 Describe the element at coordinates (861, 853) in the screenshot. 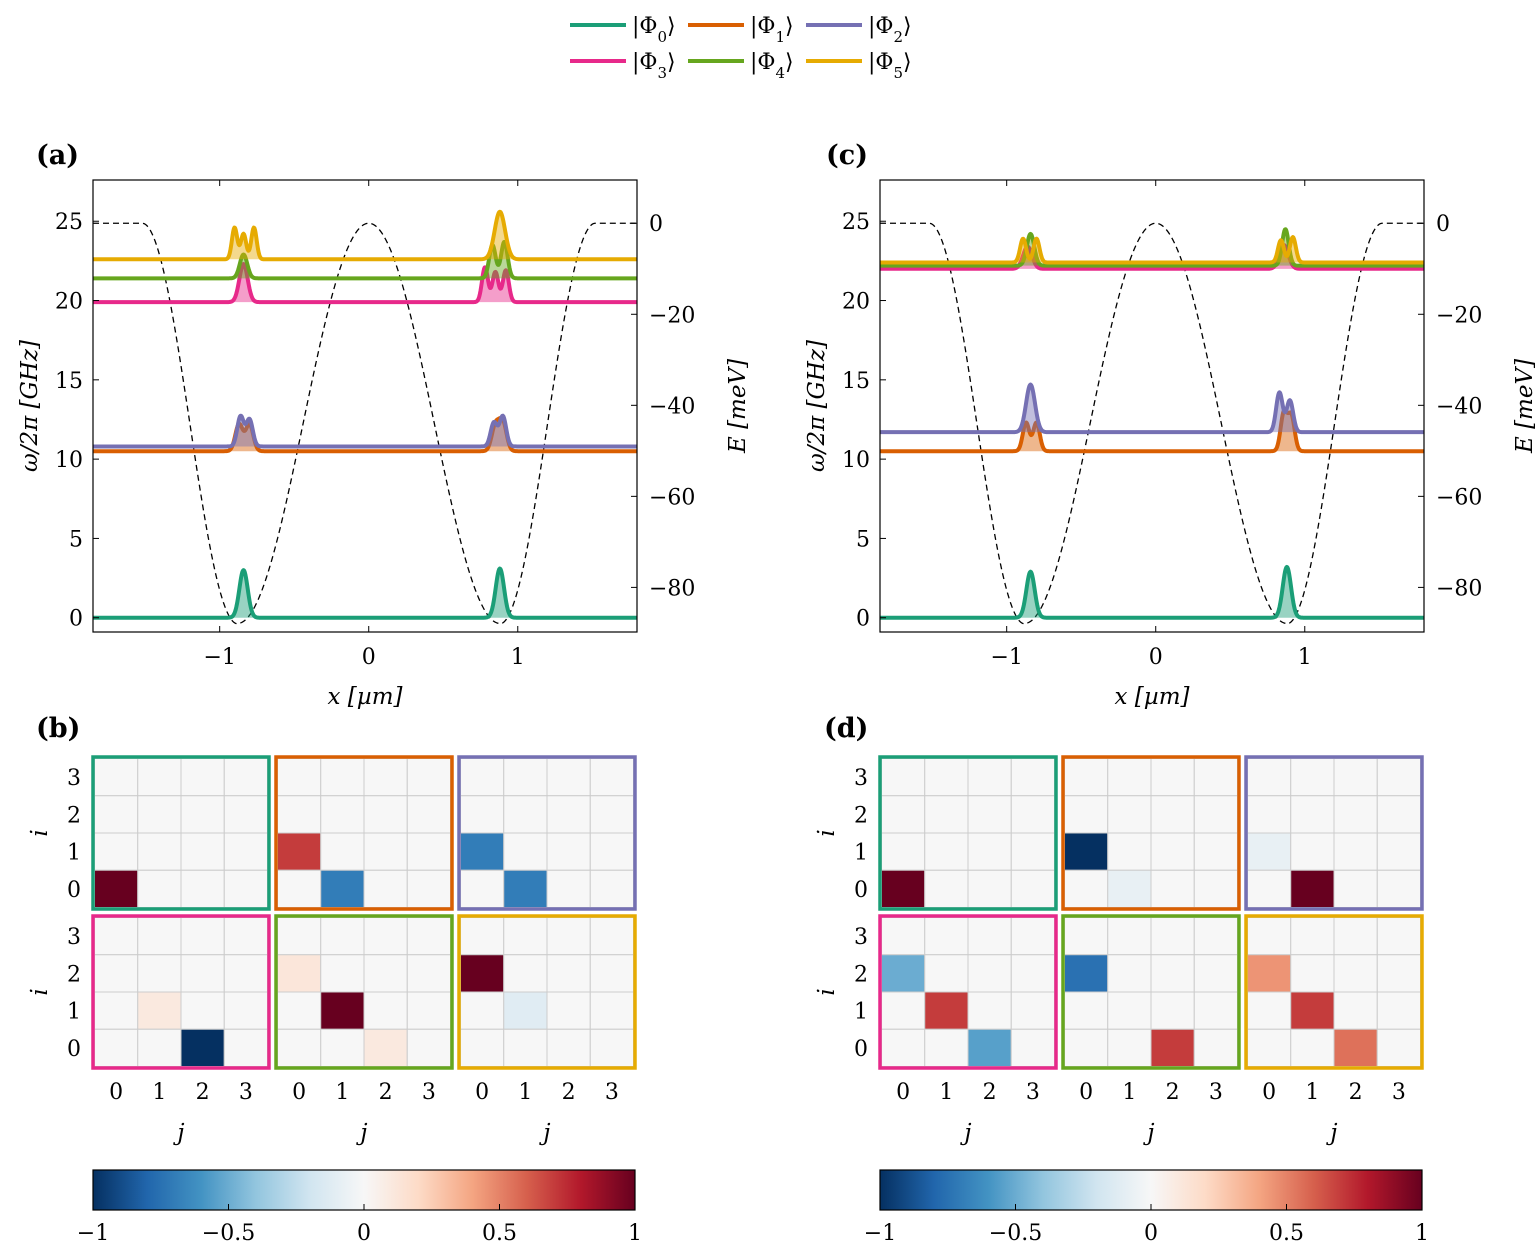

I see `i-tick-label: 1` at that location.